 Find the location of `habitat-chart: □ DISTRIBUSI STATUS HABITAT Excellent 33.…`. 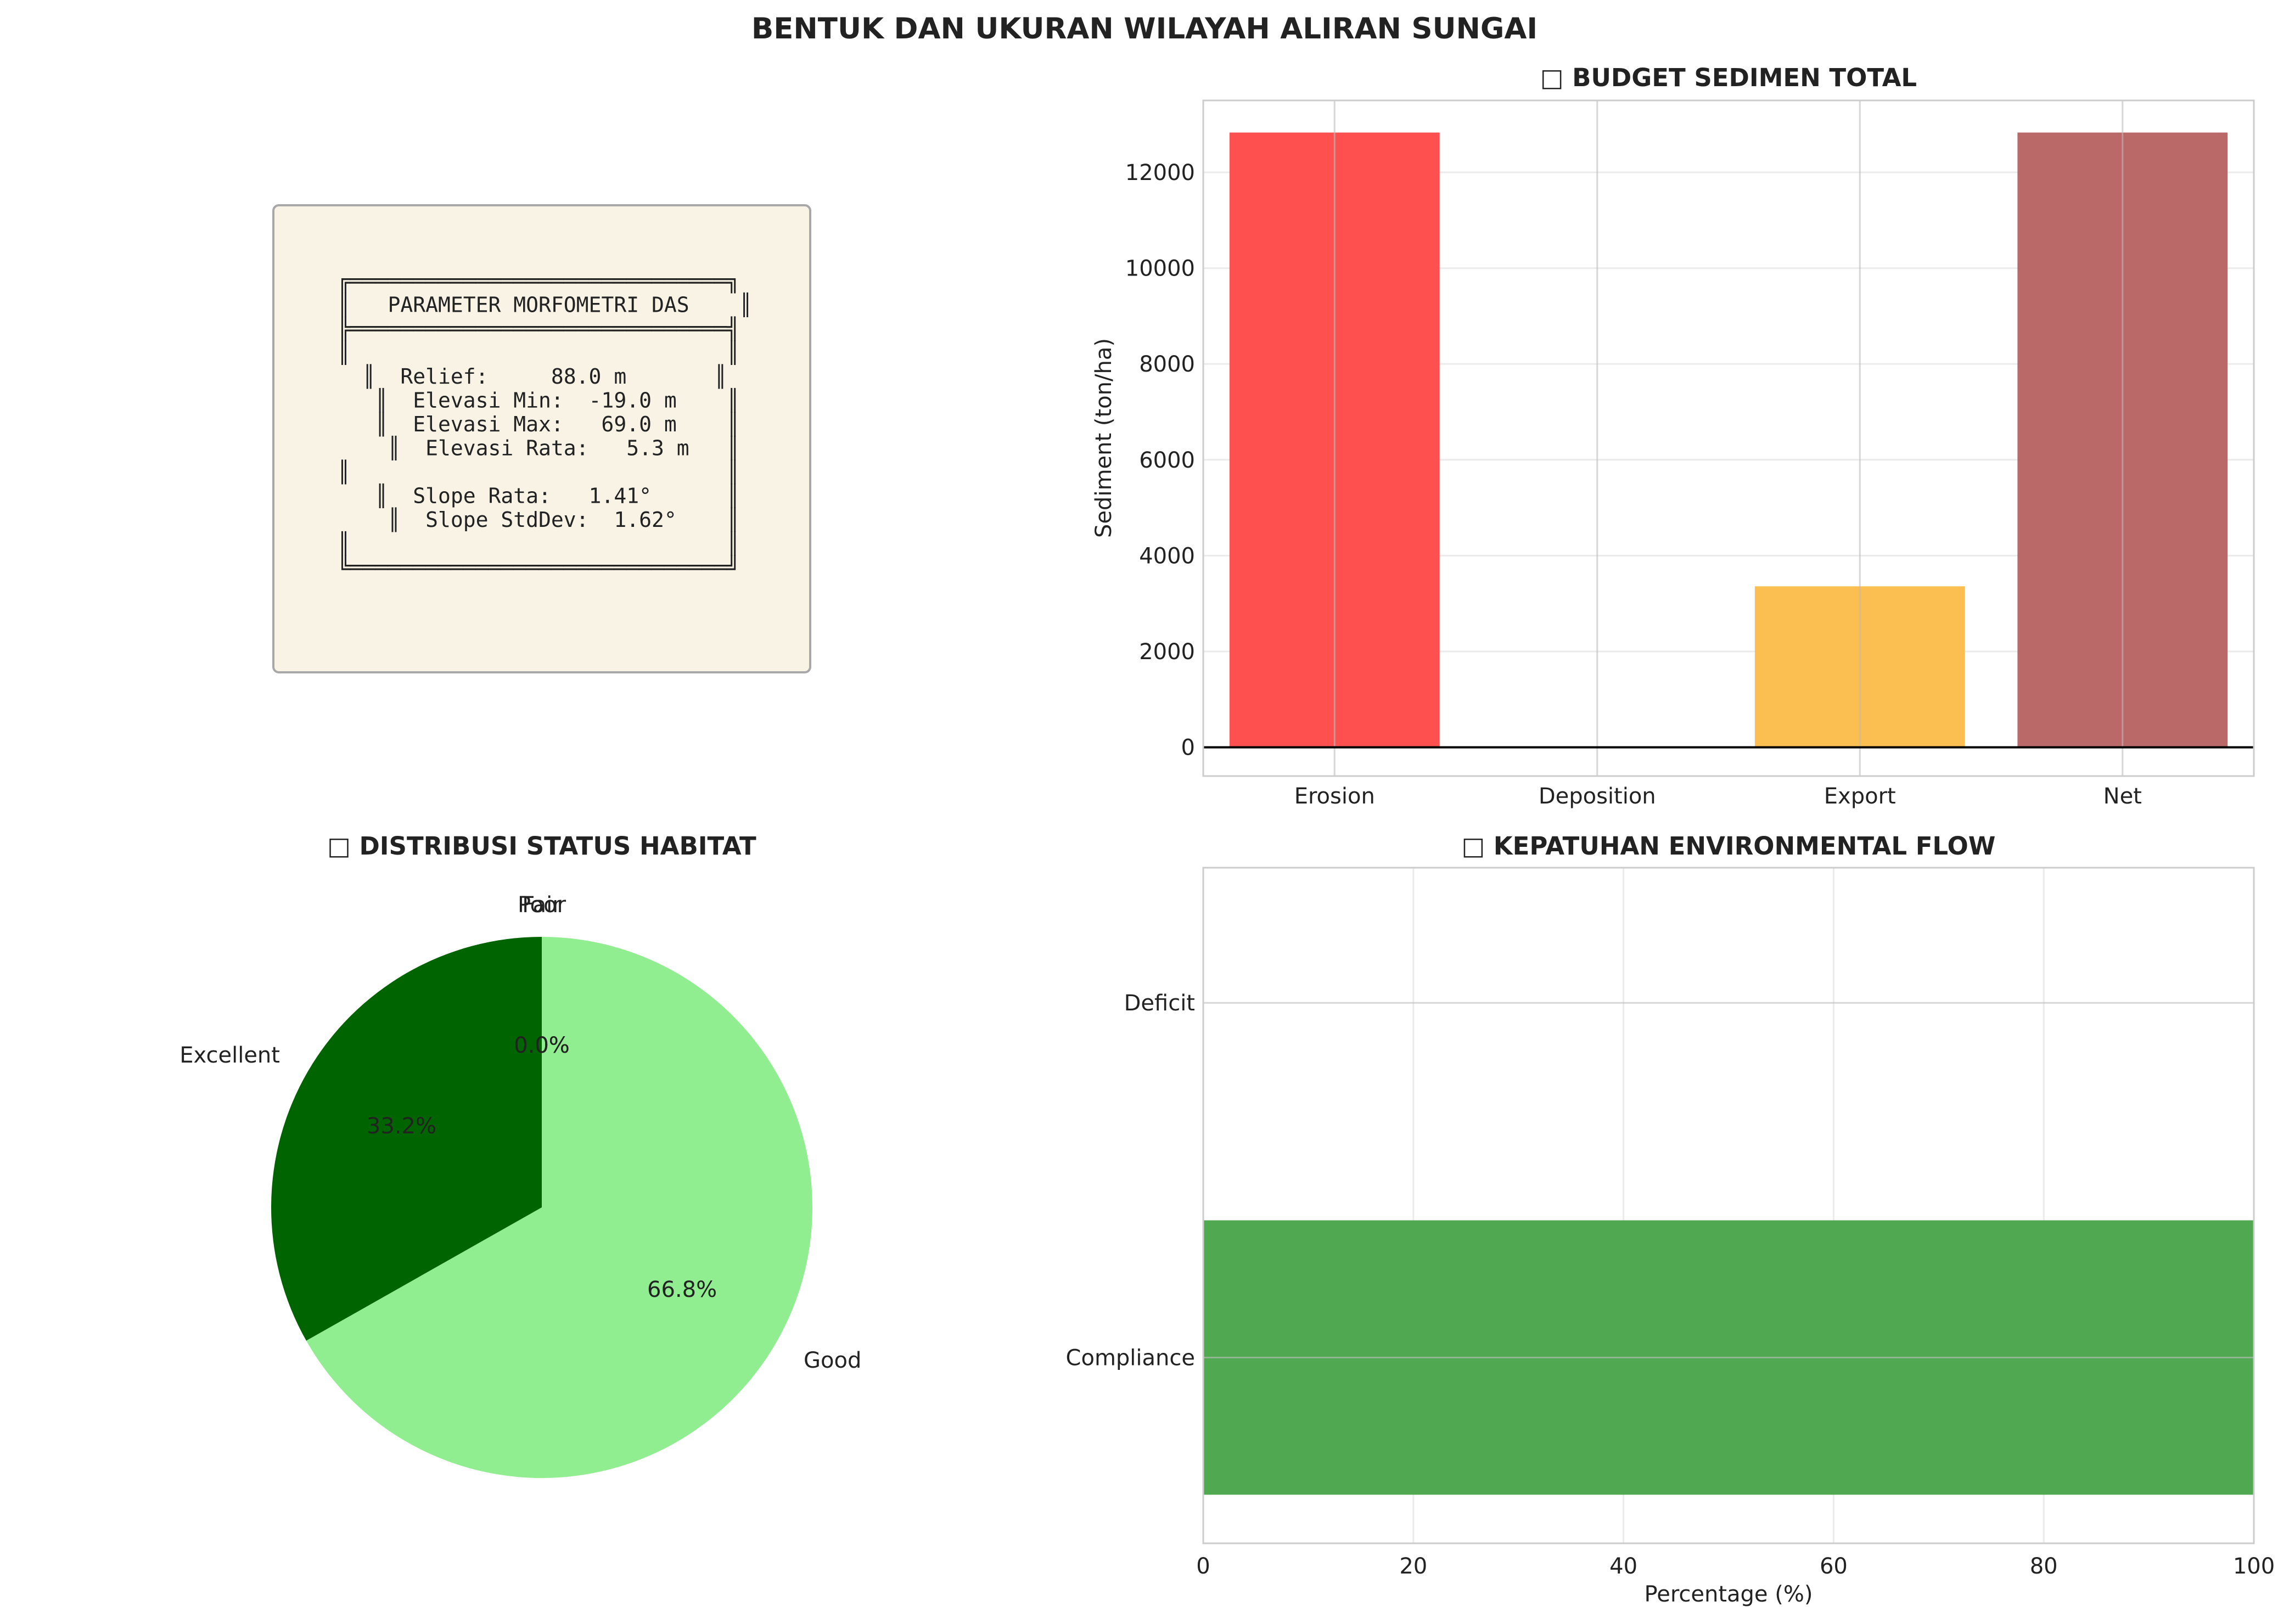

habitat-chart: □ DISTRIBUSI STATUS HABITAT Excellent 33.… is located at coordinates (520, 1154).